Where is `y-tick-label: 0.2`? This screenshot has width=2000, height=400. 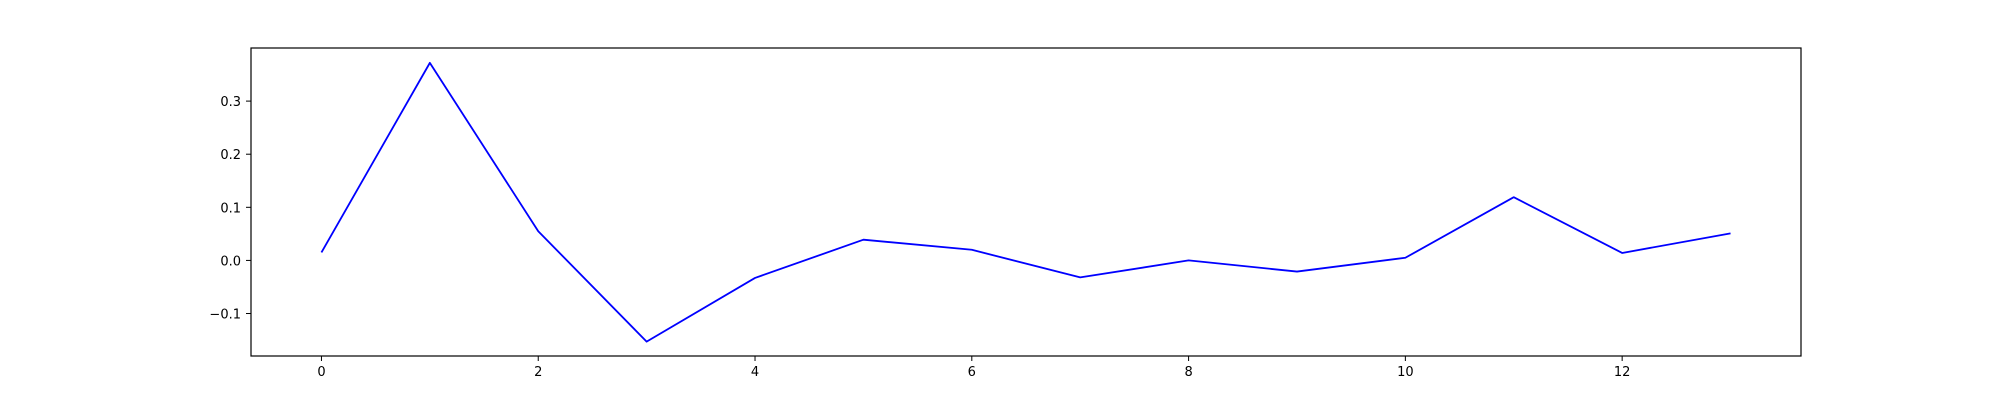
y-tick-label: 0.2 is located at coordinates (230, 155).